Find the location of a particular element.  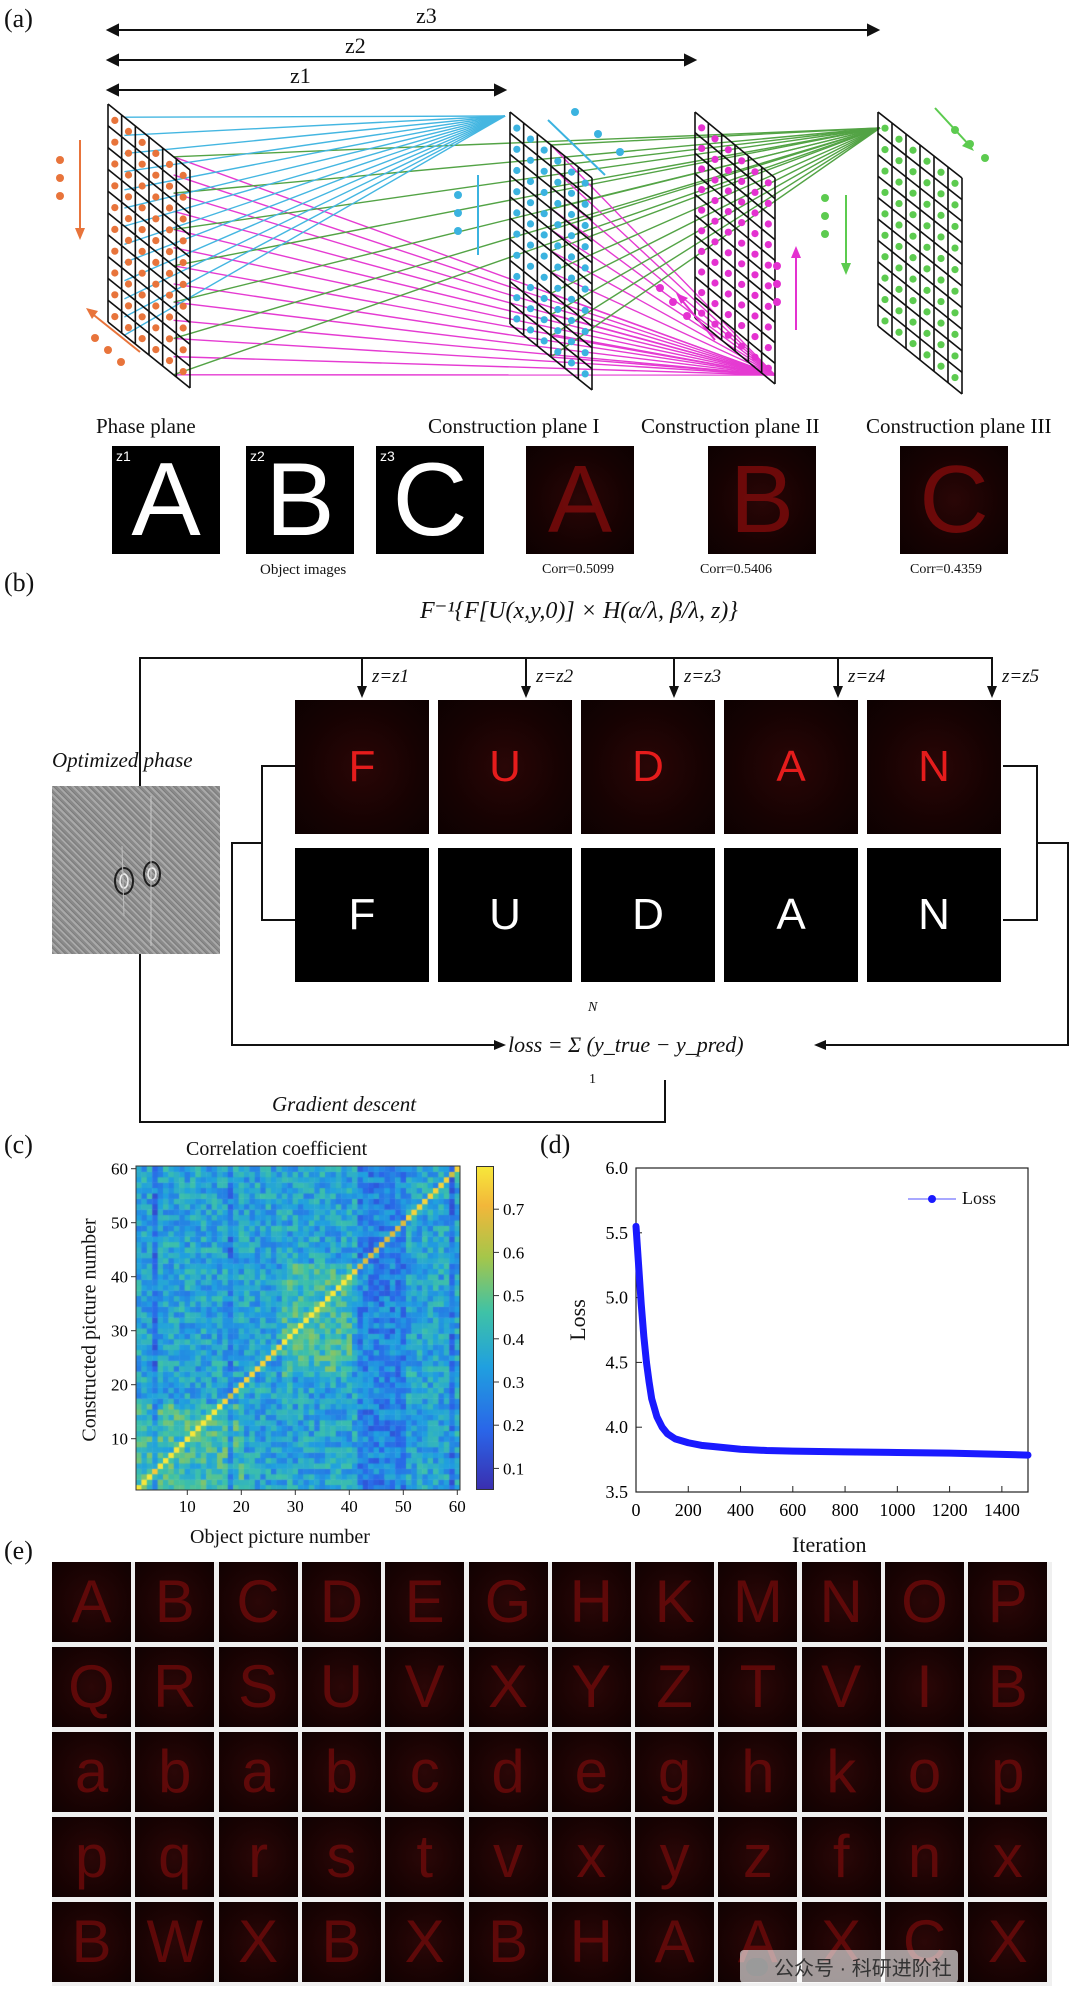

reconstruction-tile: n is located at coordinates (924, 1857).